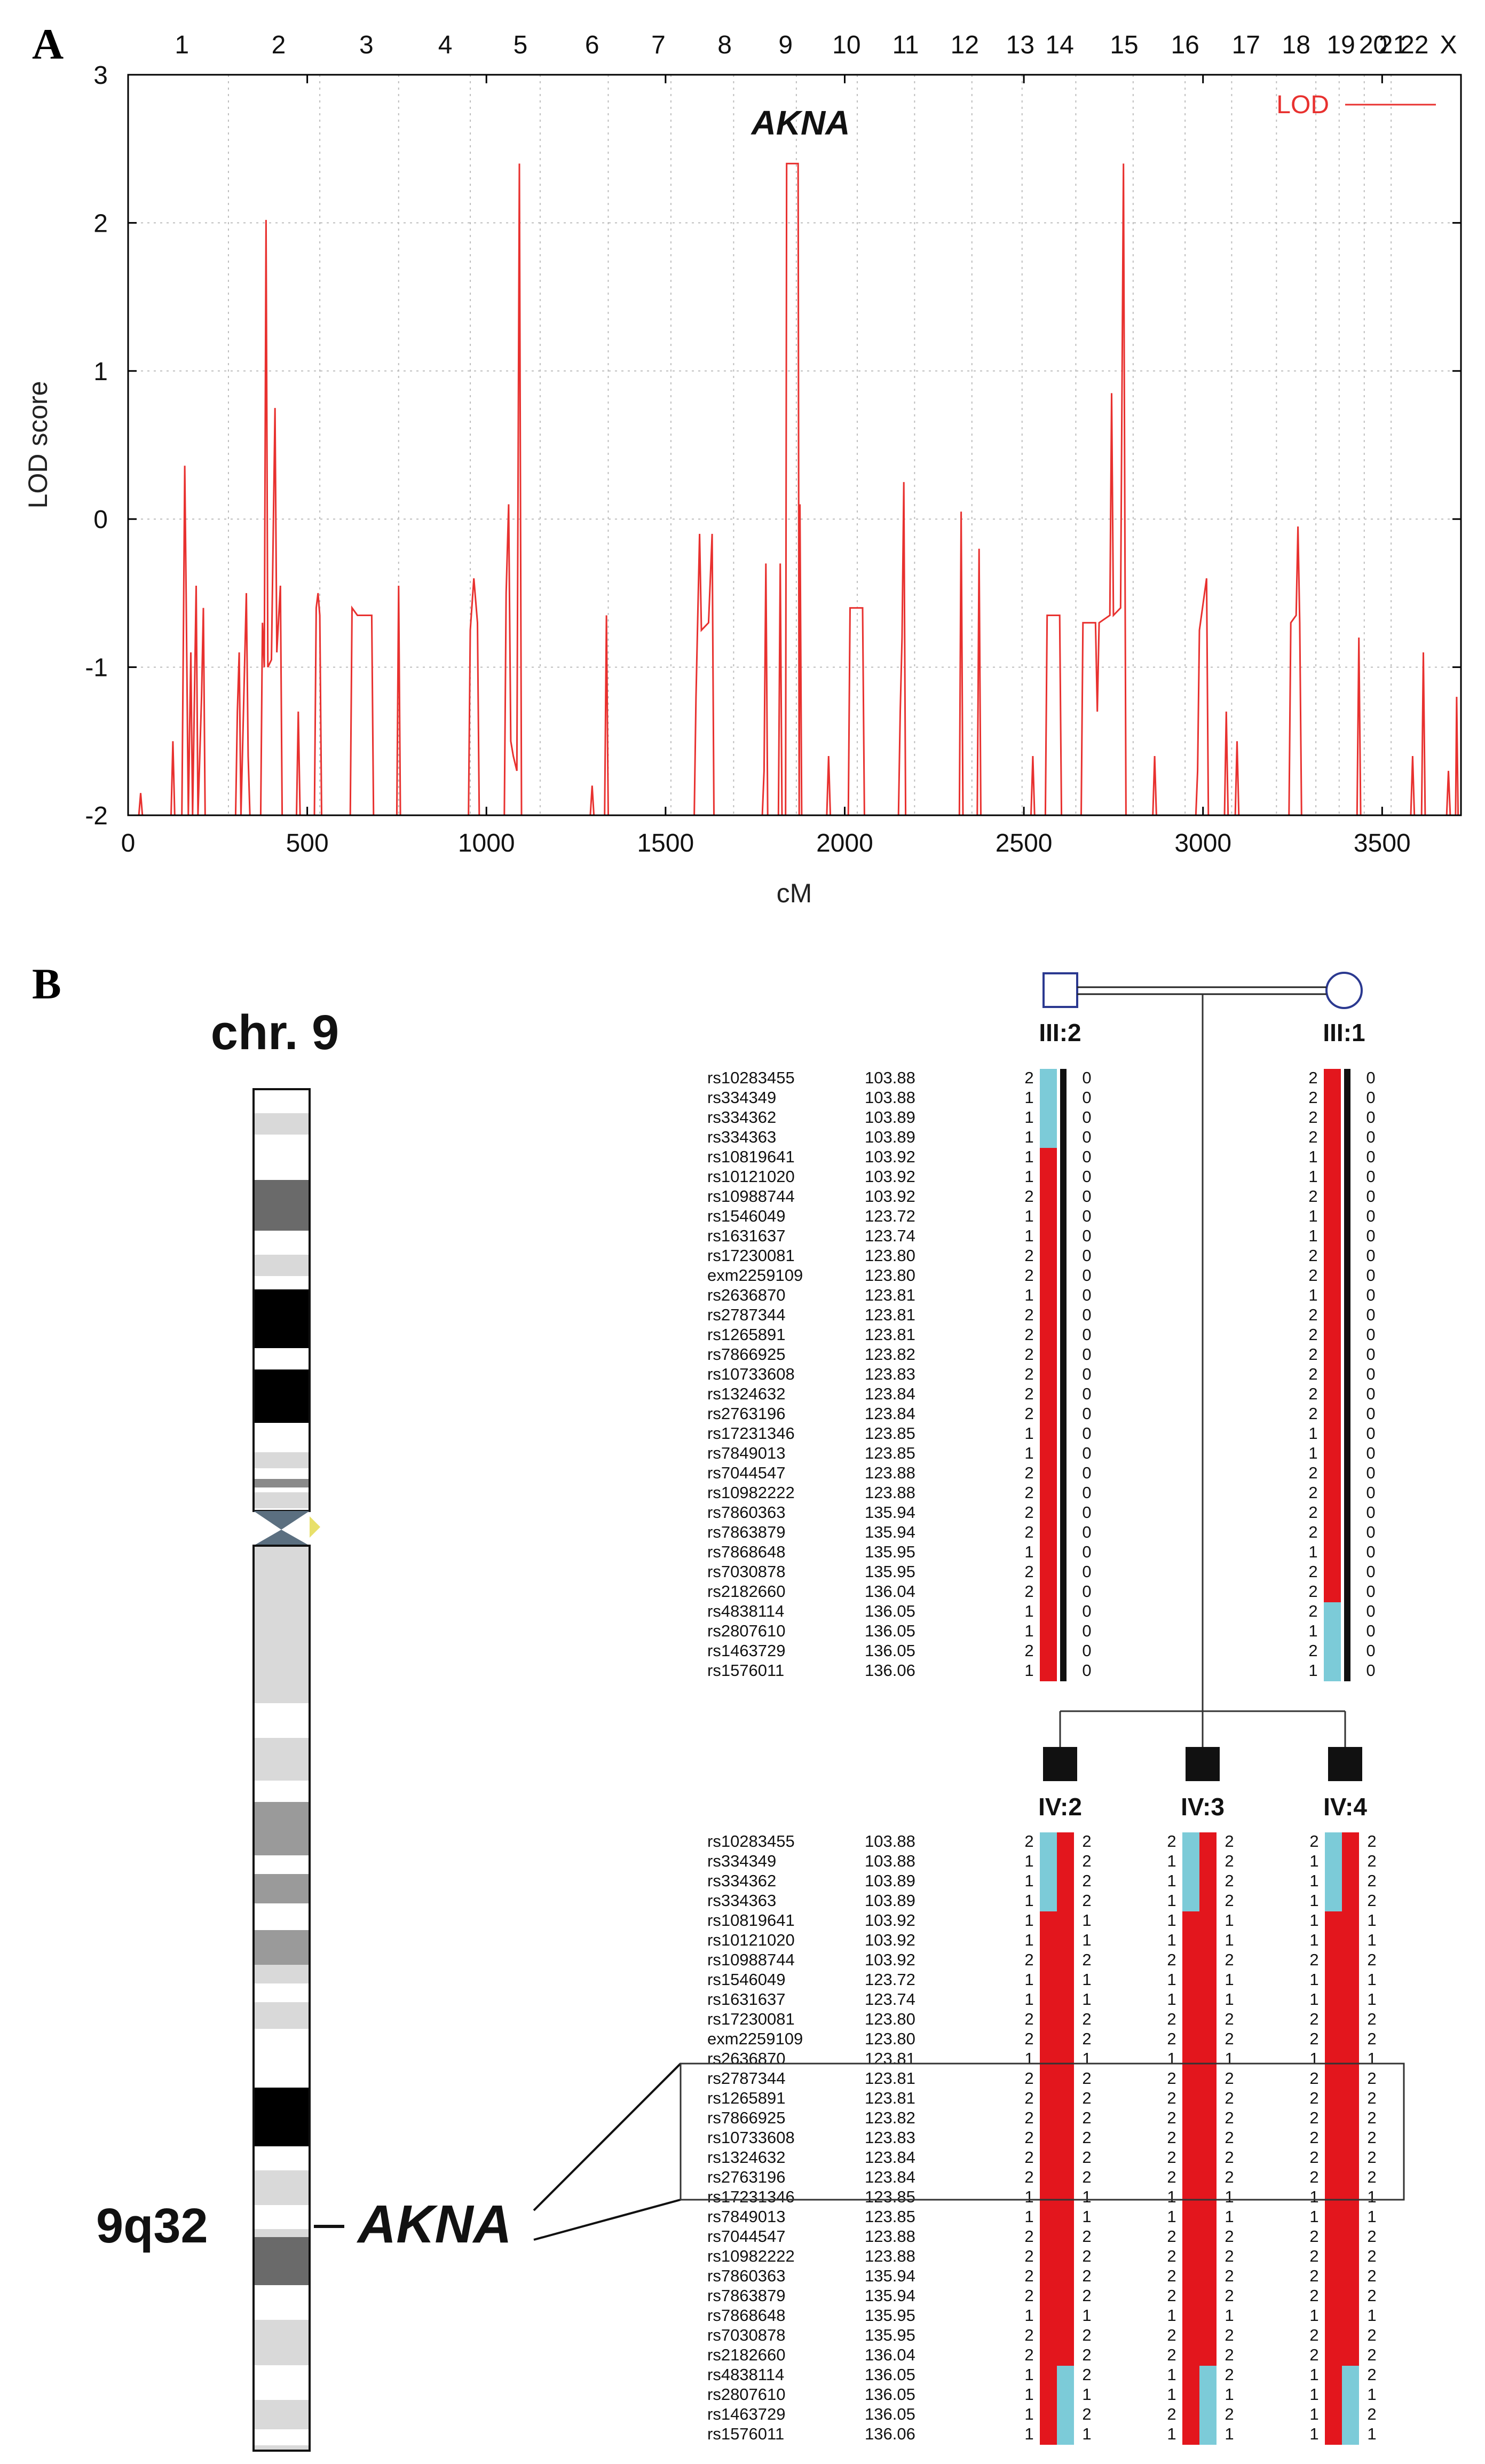  What do you see at coordinates (282, 1520) in the screenshot?
I see `centromere-upper` at bounding box center [282, 1520].